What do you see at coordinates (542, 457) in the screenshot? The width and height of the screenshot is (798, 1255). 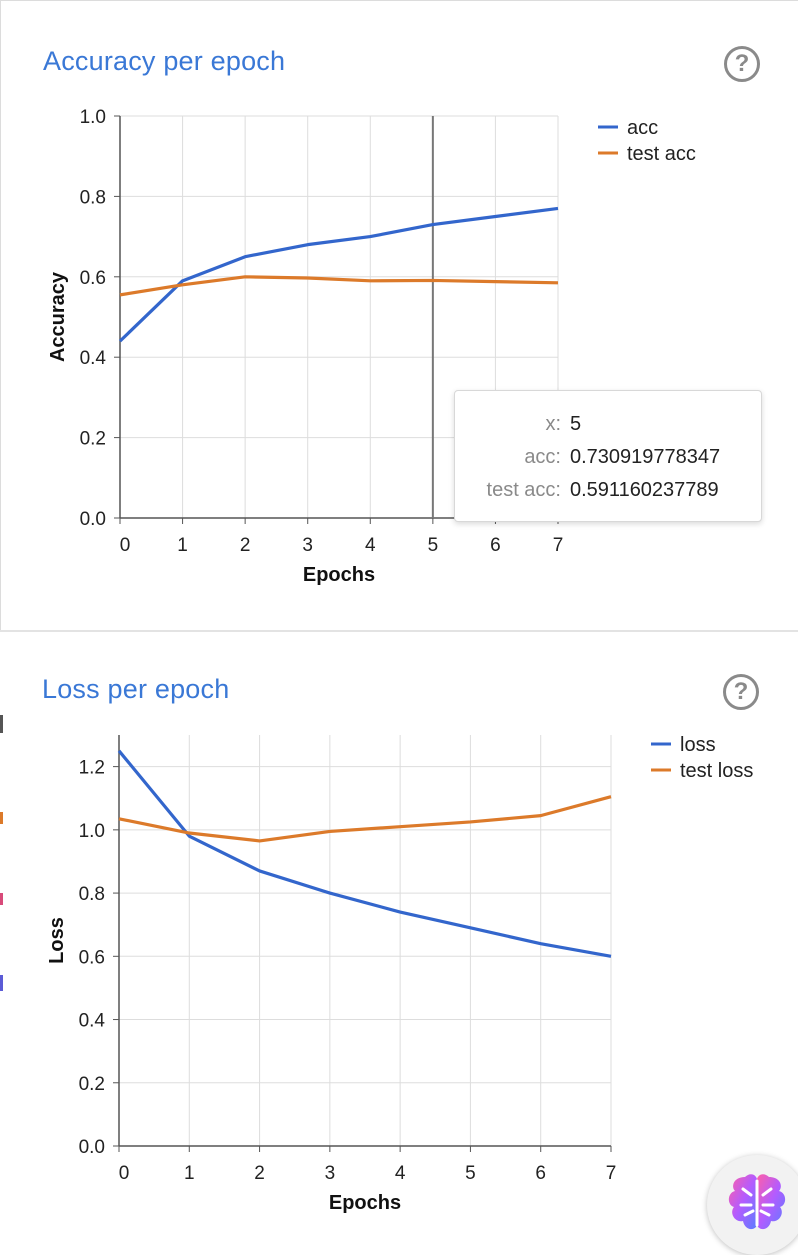 I see `tooltip-key: acc:` at bounding box center [542, 457].